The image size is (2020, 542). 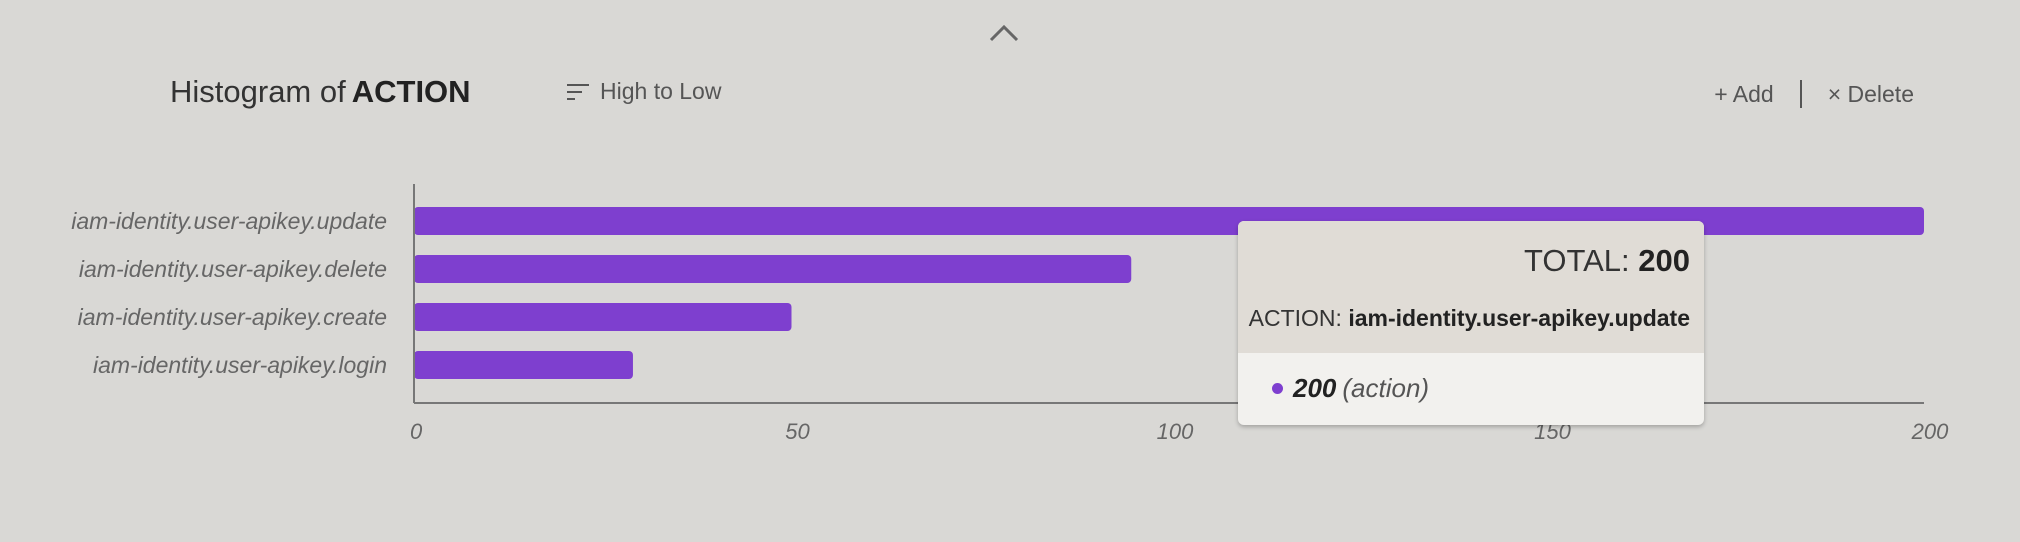 I want to click on sort-label: High to Low, so click(x=661, y=91).